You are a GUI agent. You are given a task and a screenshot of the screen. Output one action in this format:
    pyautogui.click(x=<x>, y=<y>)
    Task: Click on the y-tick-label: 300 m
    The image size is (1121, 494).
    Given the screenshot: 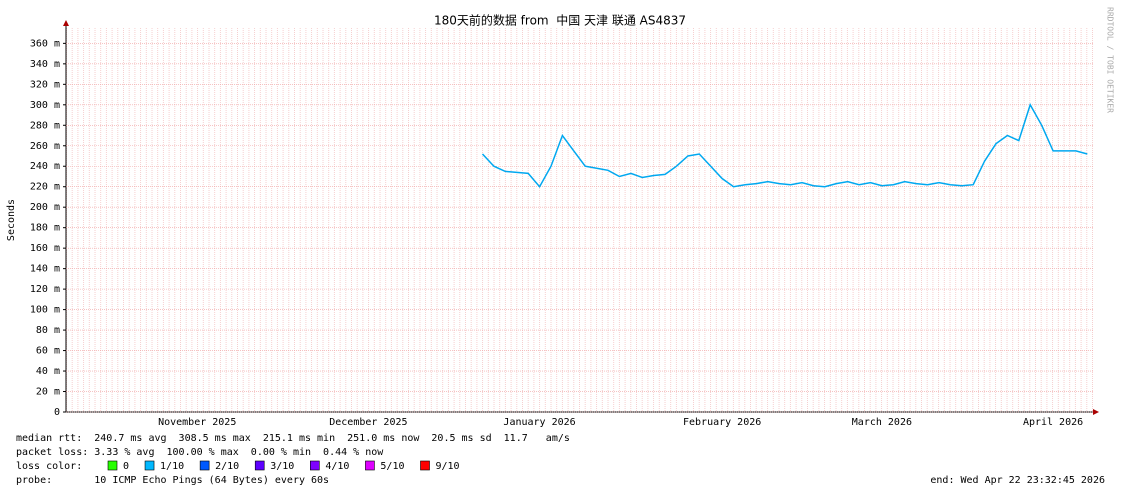 What is the action you would take?
    pyautogui.click(x=45, y=105)
    